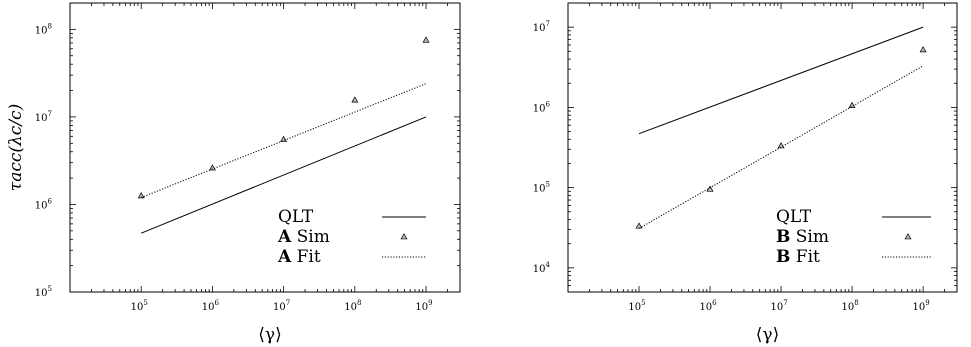 Image resolution: width=971 pixels, height=347 pixels. What do you see at coordinates (542, 268) in the screenshot?
I see `y-tick-label: 10⁴` at bounding box center [542, 268].